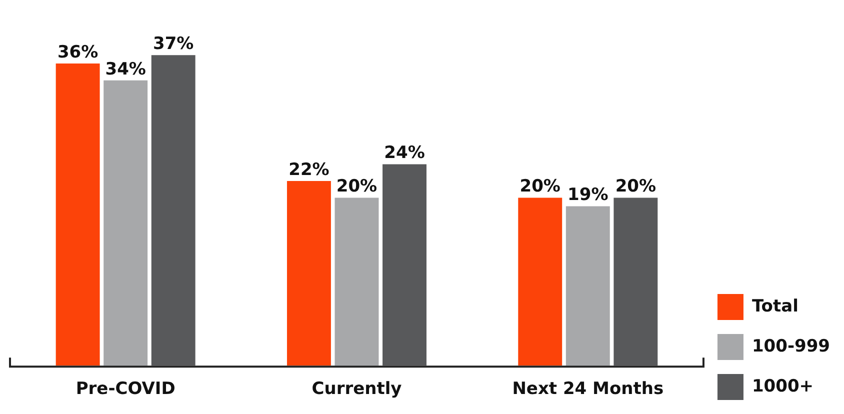 This screenshot has width=844, height=414. Describe the element at coordinates (173, 44) in the screenshot. I see `data-label: 37%` at that location.